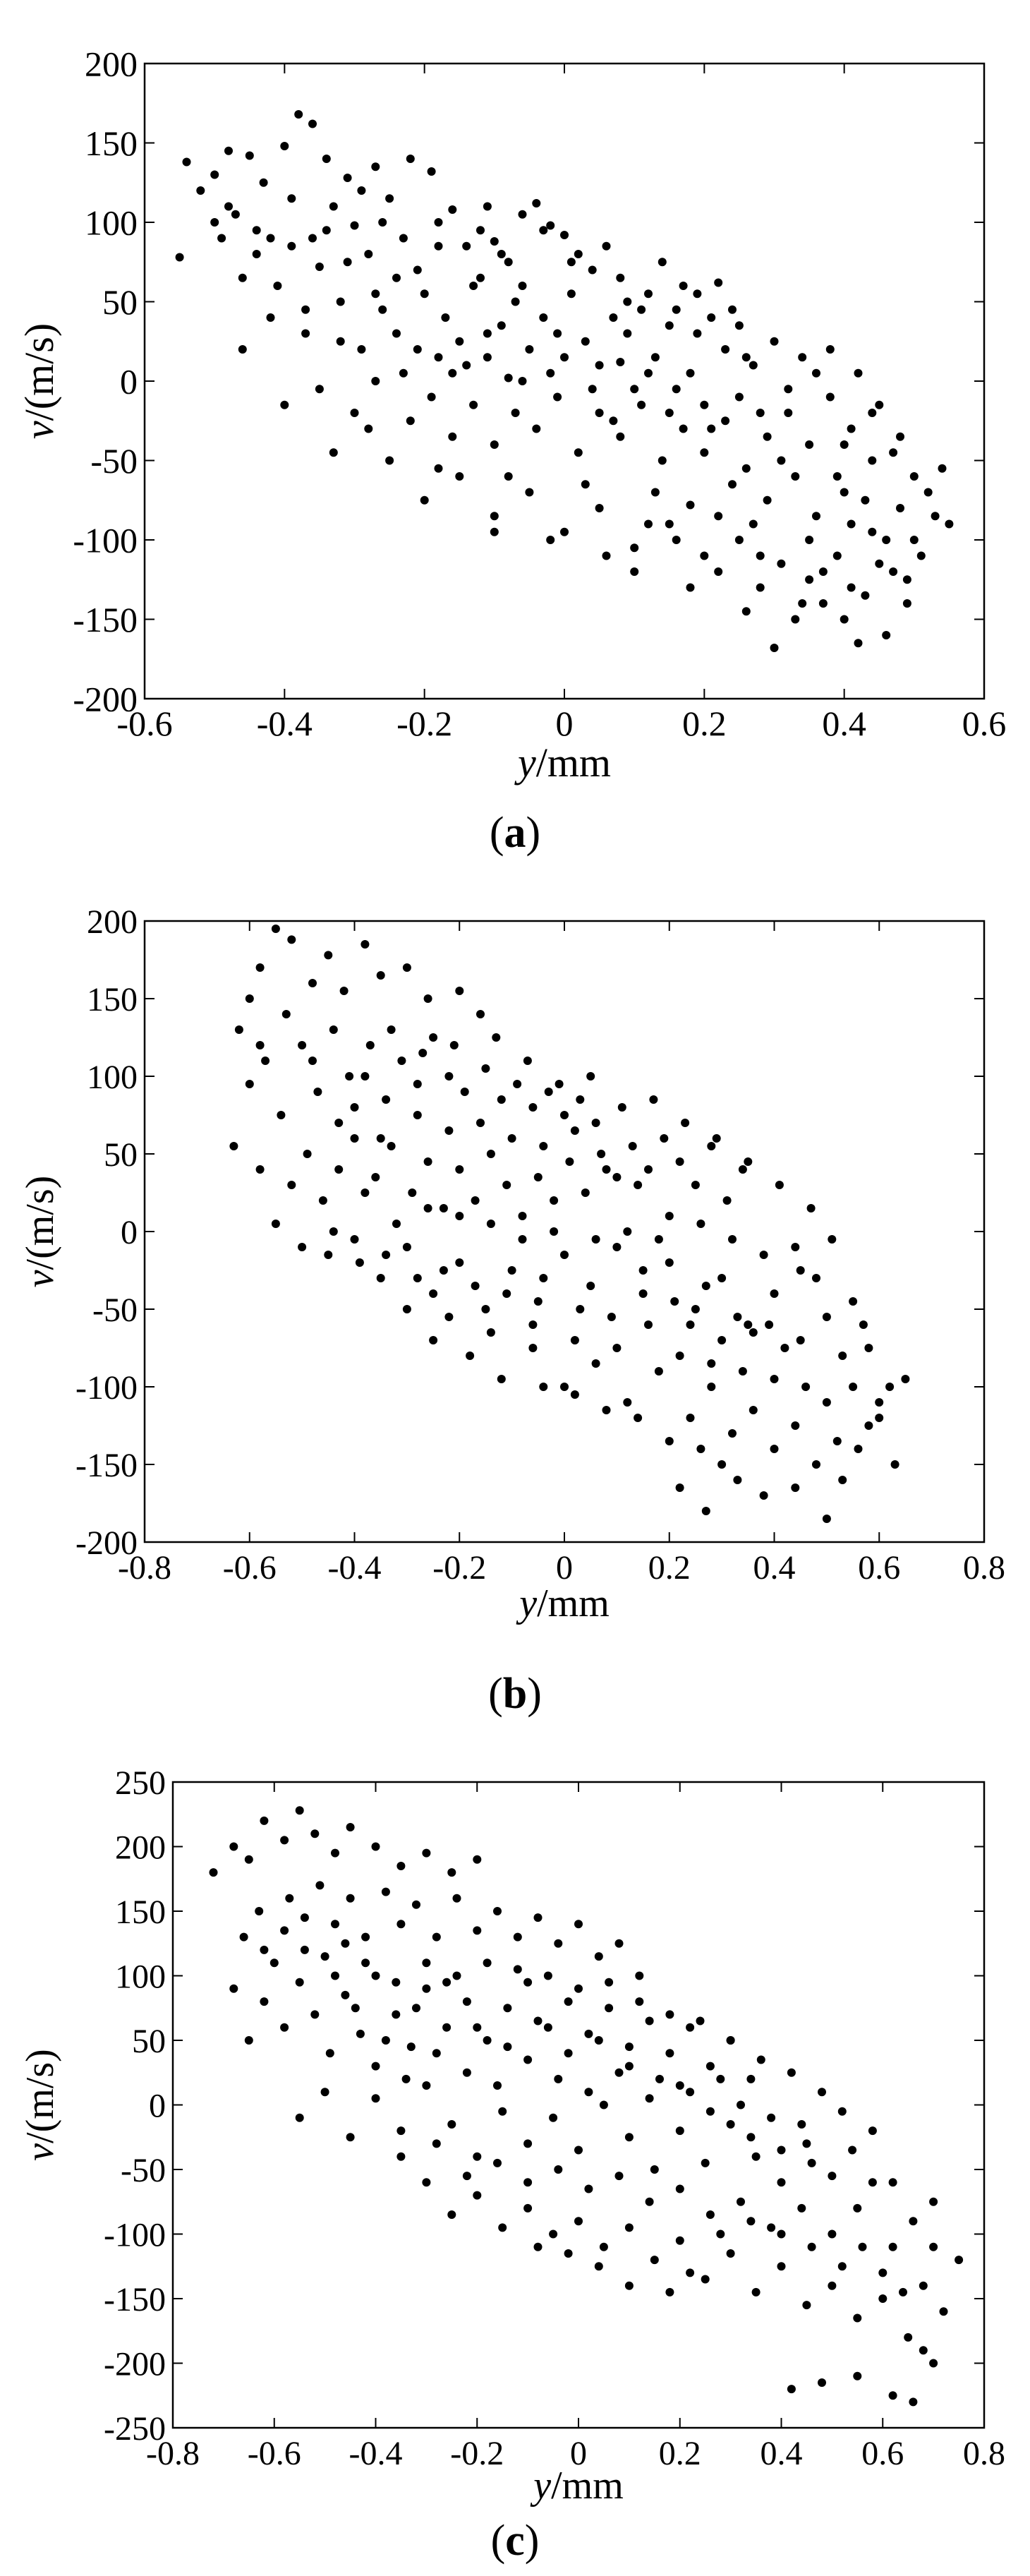 This screenshot has height=2576, width=1030. I want to click on y-tick-label: 50, so click(149, 2041).